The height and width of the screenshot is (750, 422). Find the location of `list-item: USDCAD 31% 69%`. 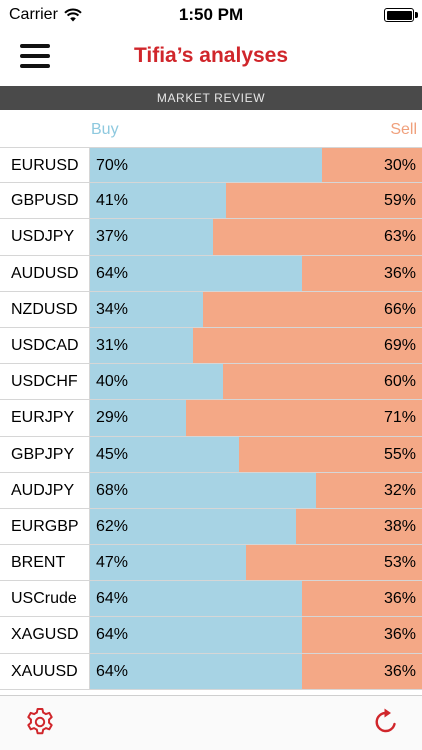

list-item: USDCAD 31% 69% is located at coordinates (211, 346).